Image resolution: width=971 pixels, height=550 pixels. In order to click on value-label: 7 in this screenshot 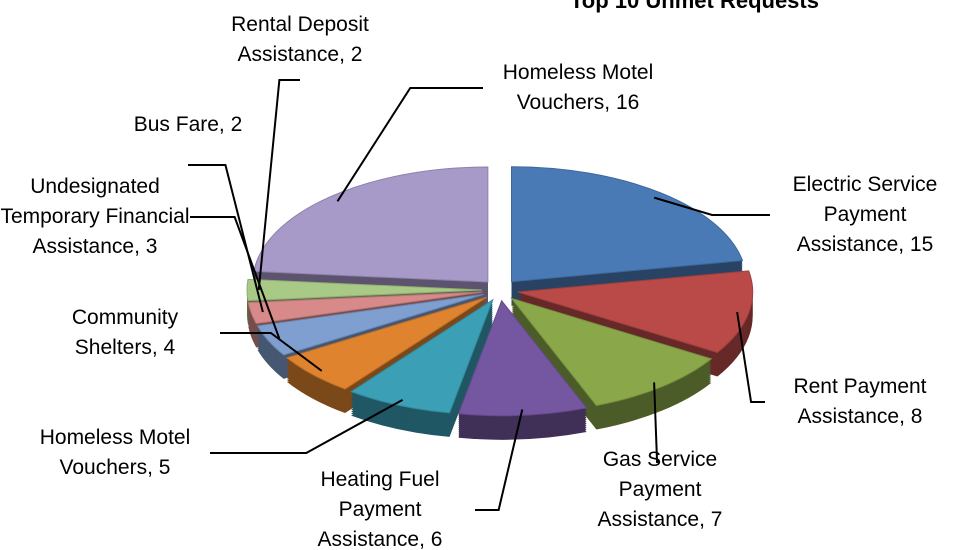, I will do `click(710, 519)`.